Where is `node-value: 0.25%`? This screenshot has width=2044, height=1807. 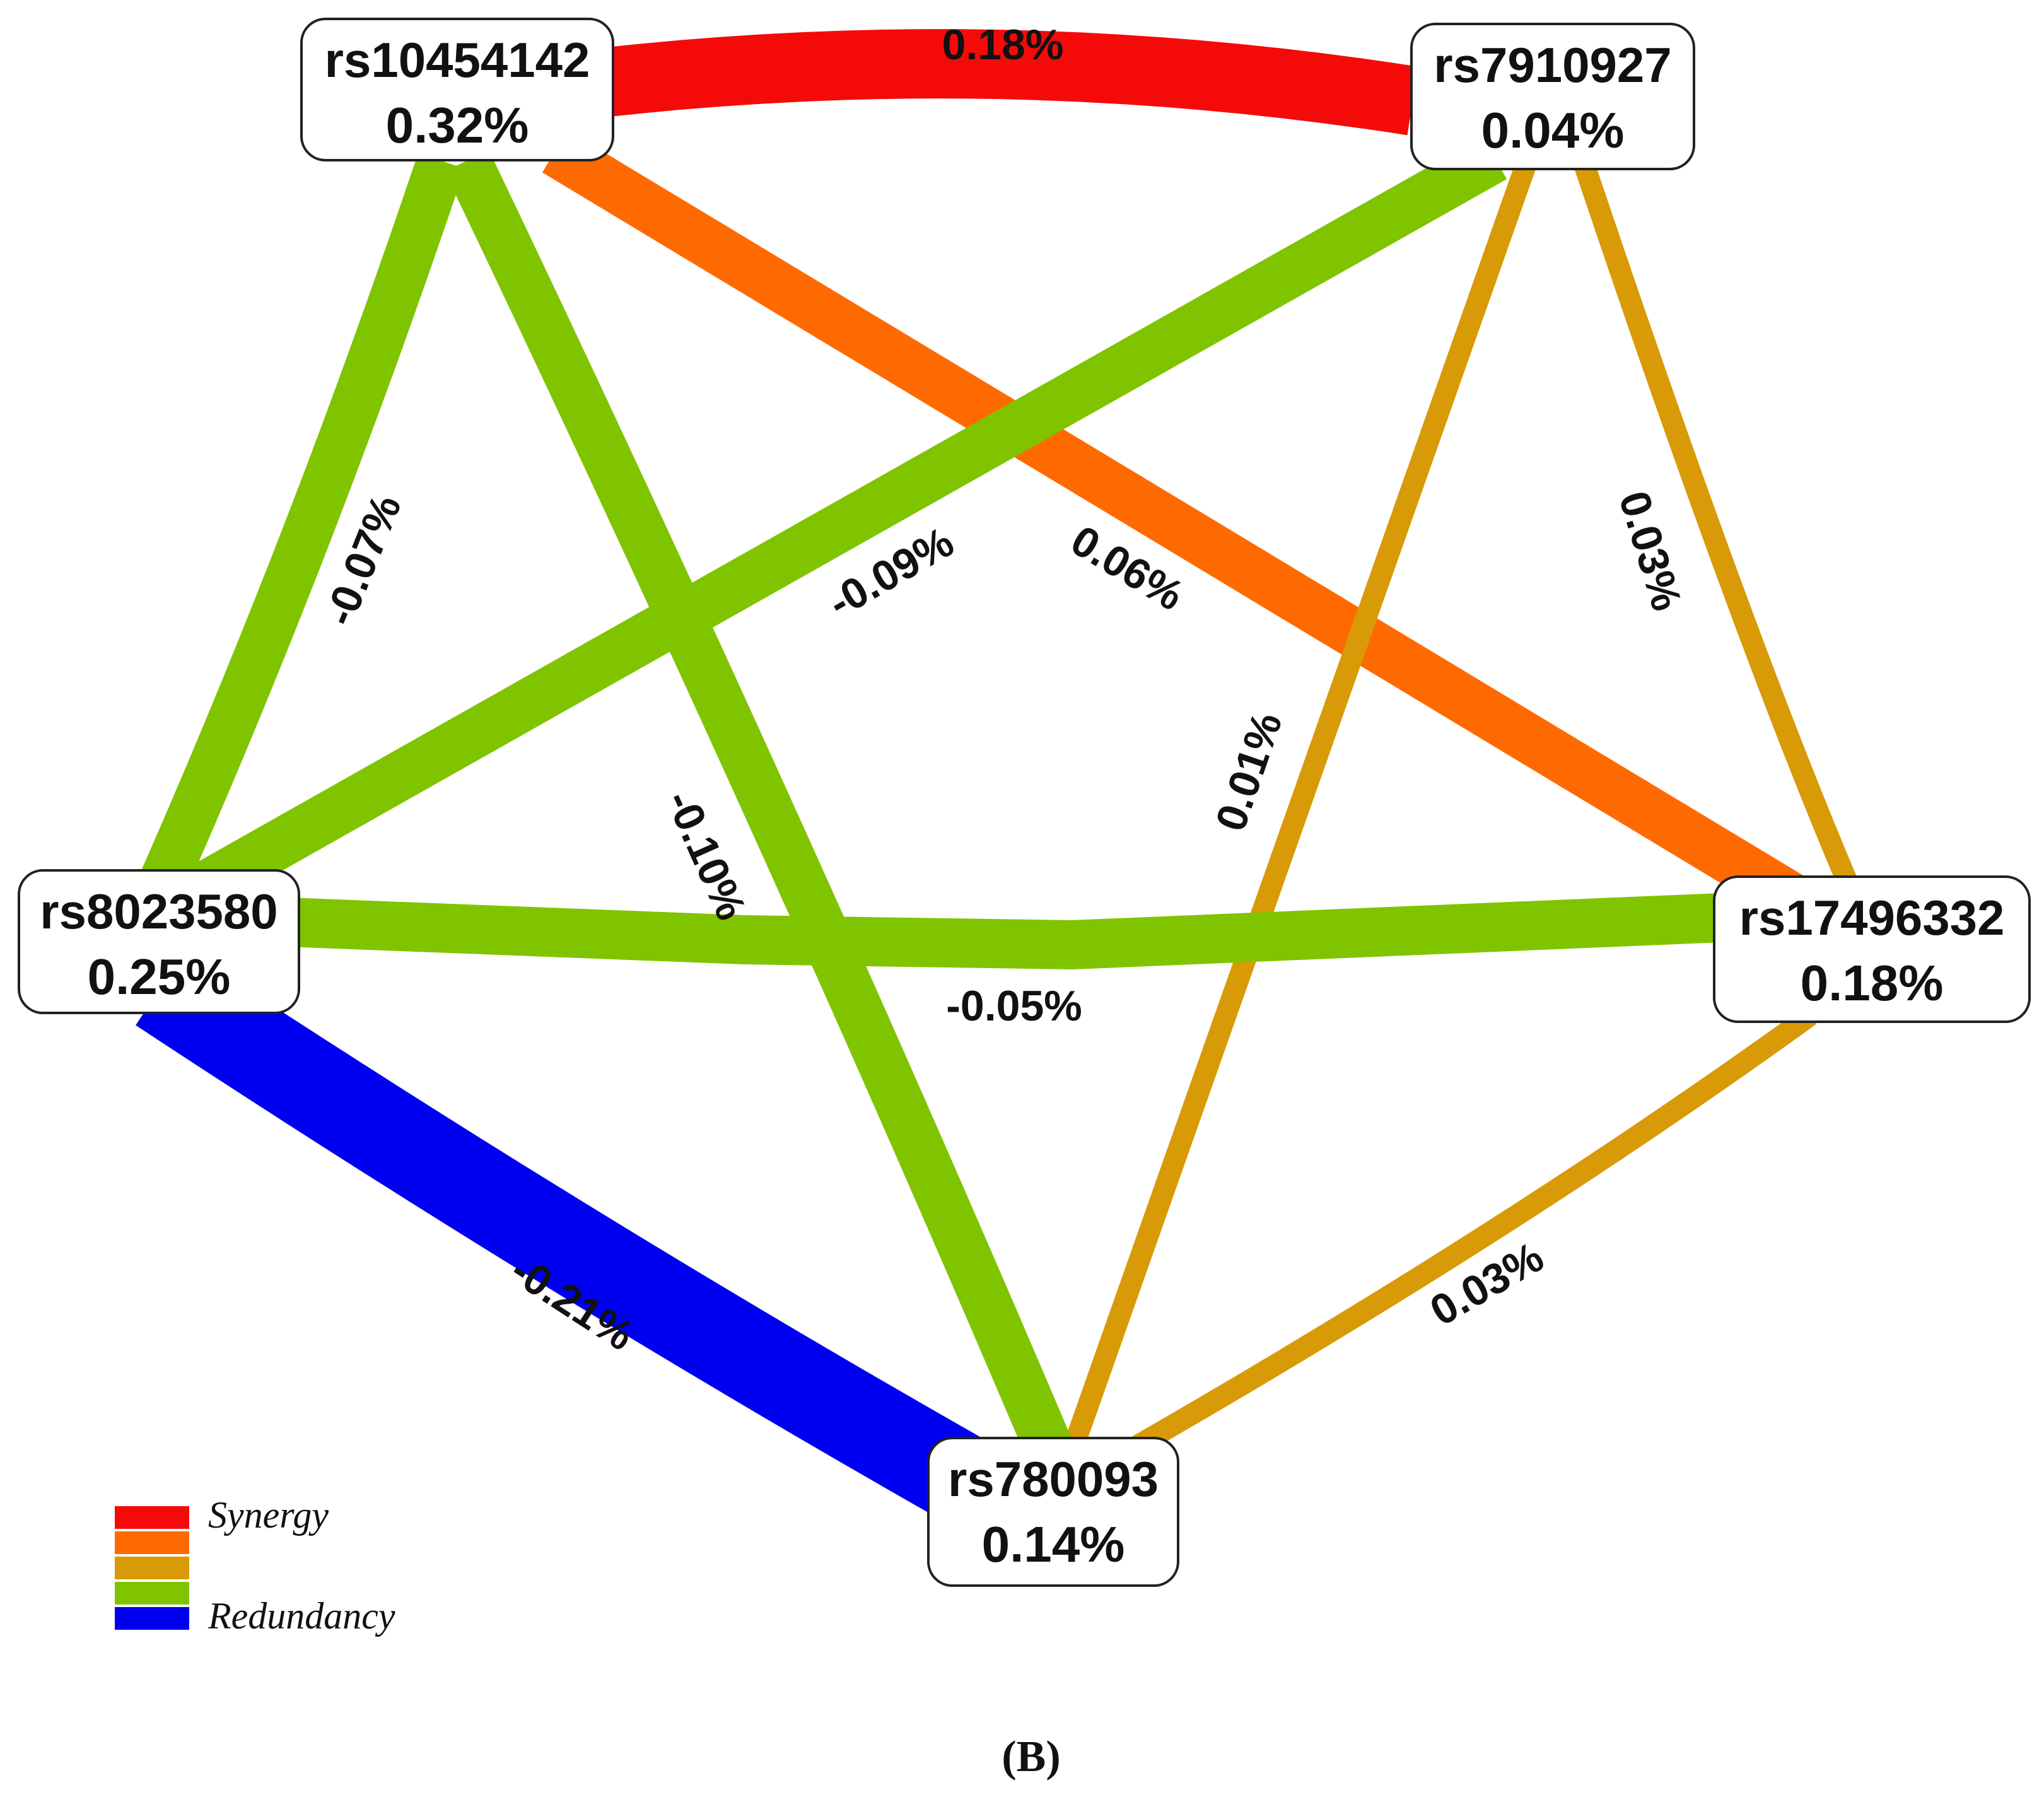 node-value: 0.25% is located at coordinates (160, 977).